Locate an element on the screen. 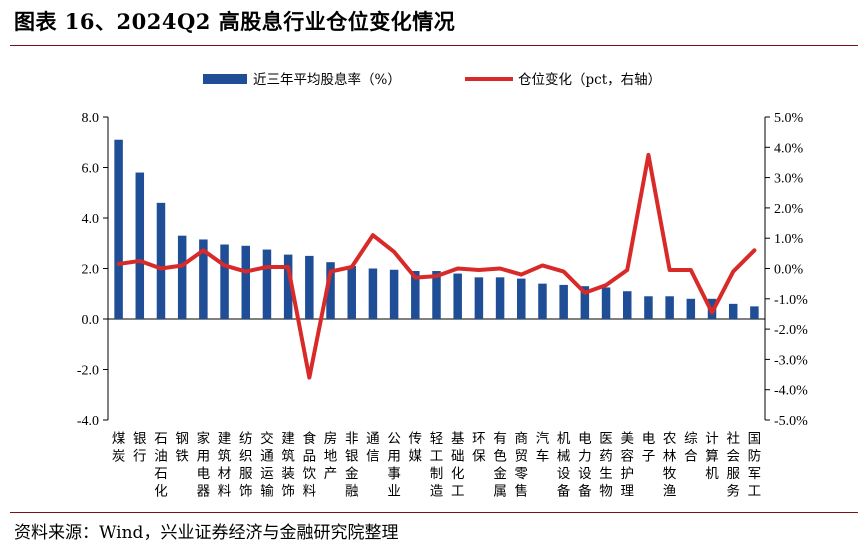  category-label: 商贸零售 is located at coordinates (522, 465).